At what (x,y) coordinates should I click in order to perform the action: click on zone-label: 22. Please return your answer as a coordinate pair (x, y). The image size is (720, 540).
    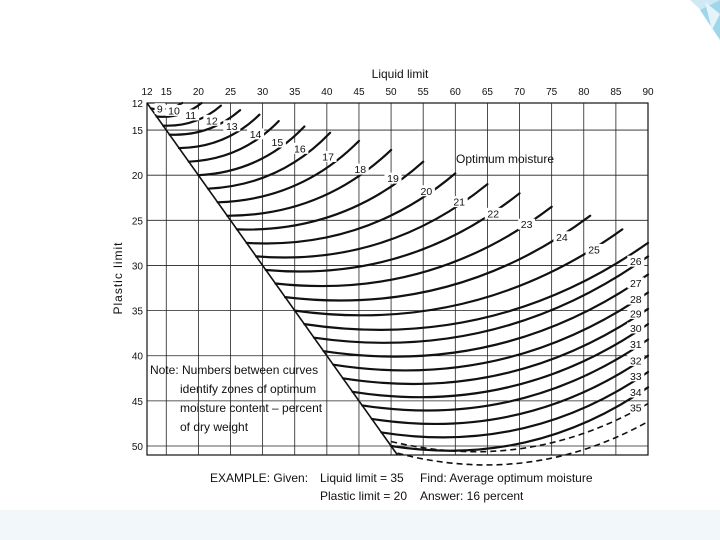
    Looking at the image, I should click on (493, 214).